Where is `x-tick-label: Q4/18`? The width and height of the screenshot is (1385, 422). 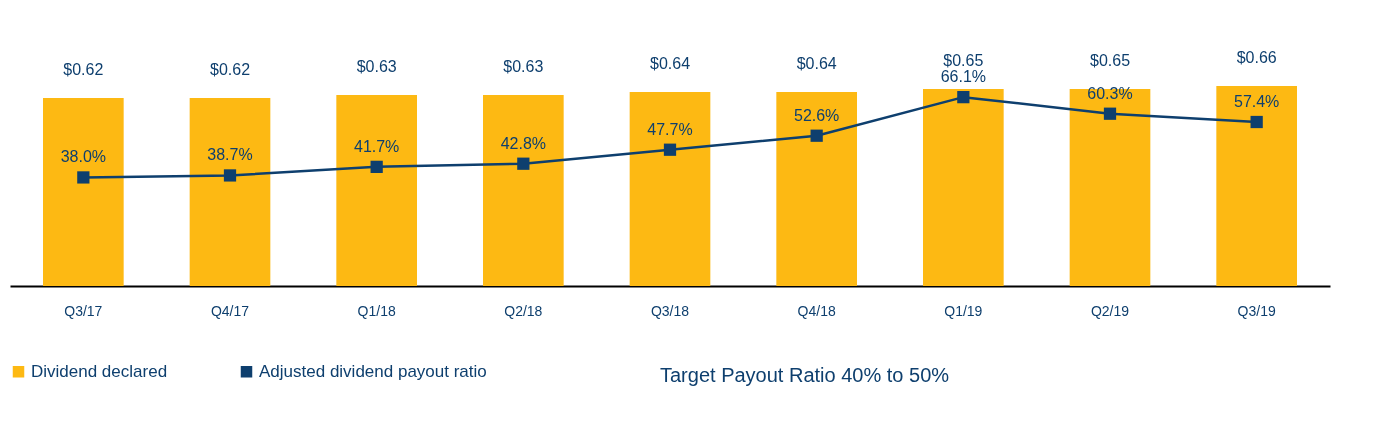
x-tick-label: Q4/18 is located at coordinates (816, 310).